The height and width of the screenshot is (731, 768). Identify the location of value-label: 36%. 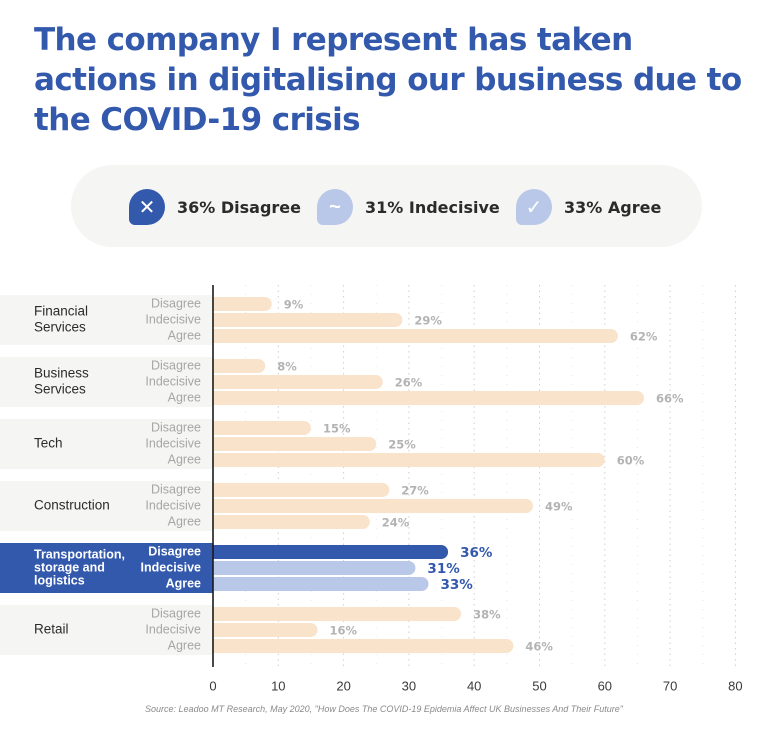
(476, 553).